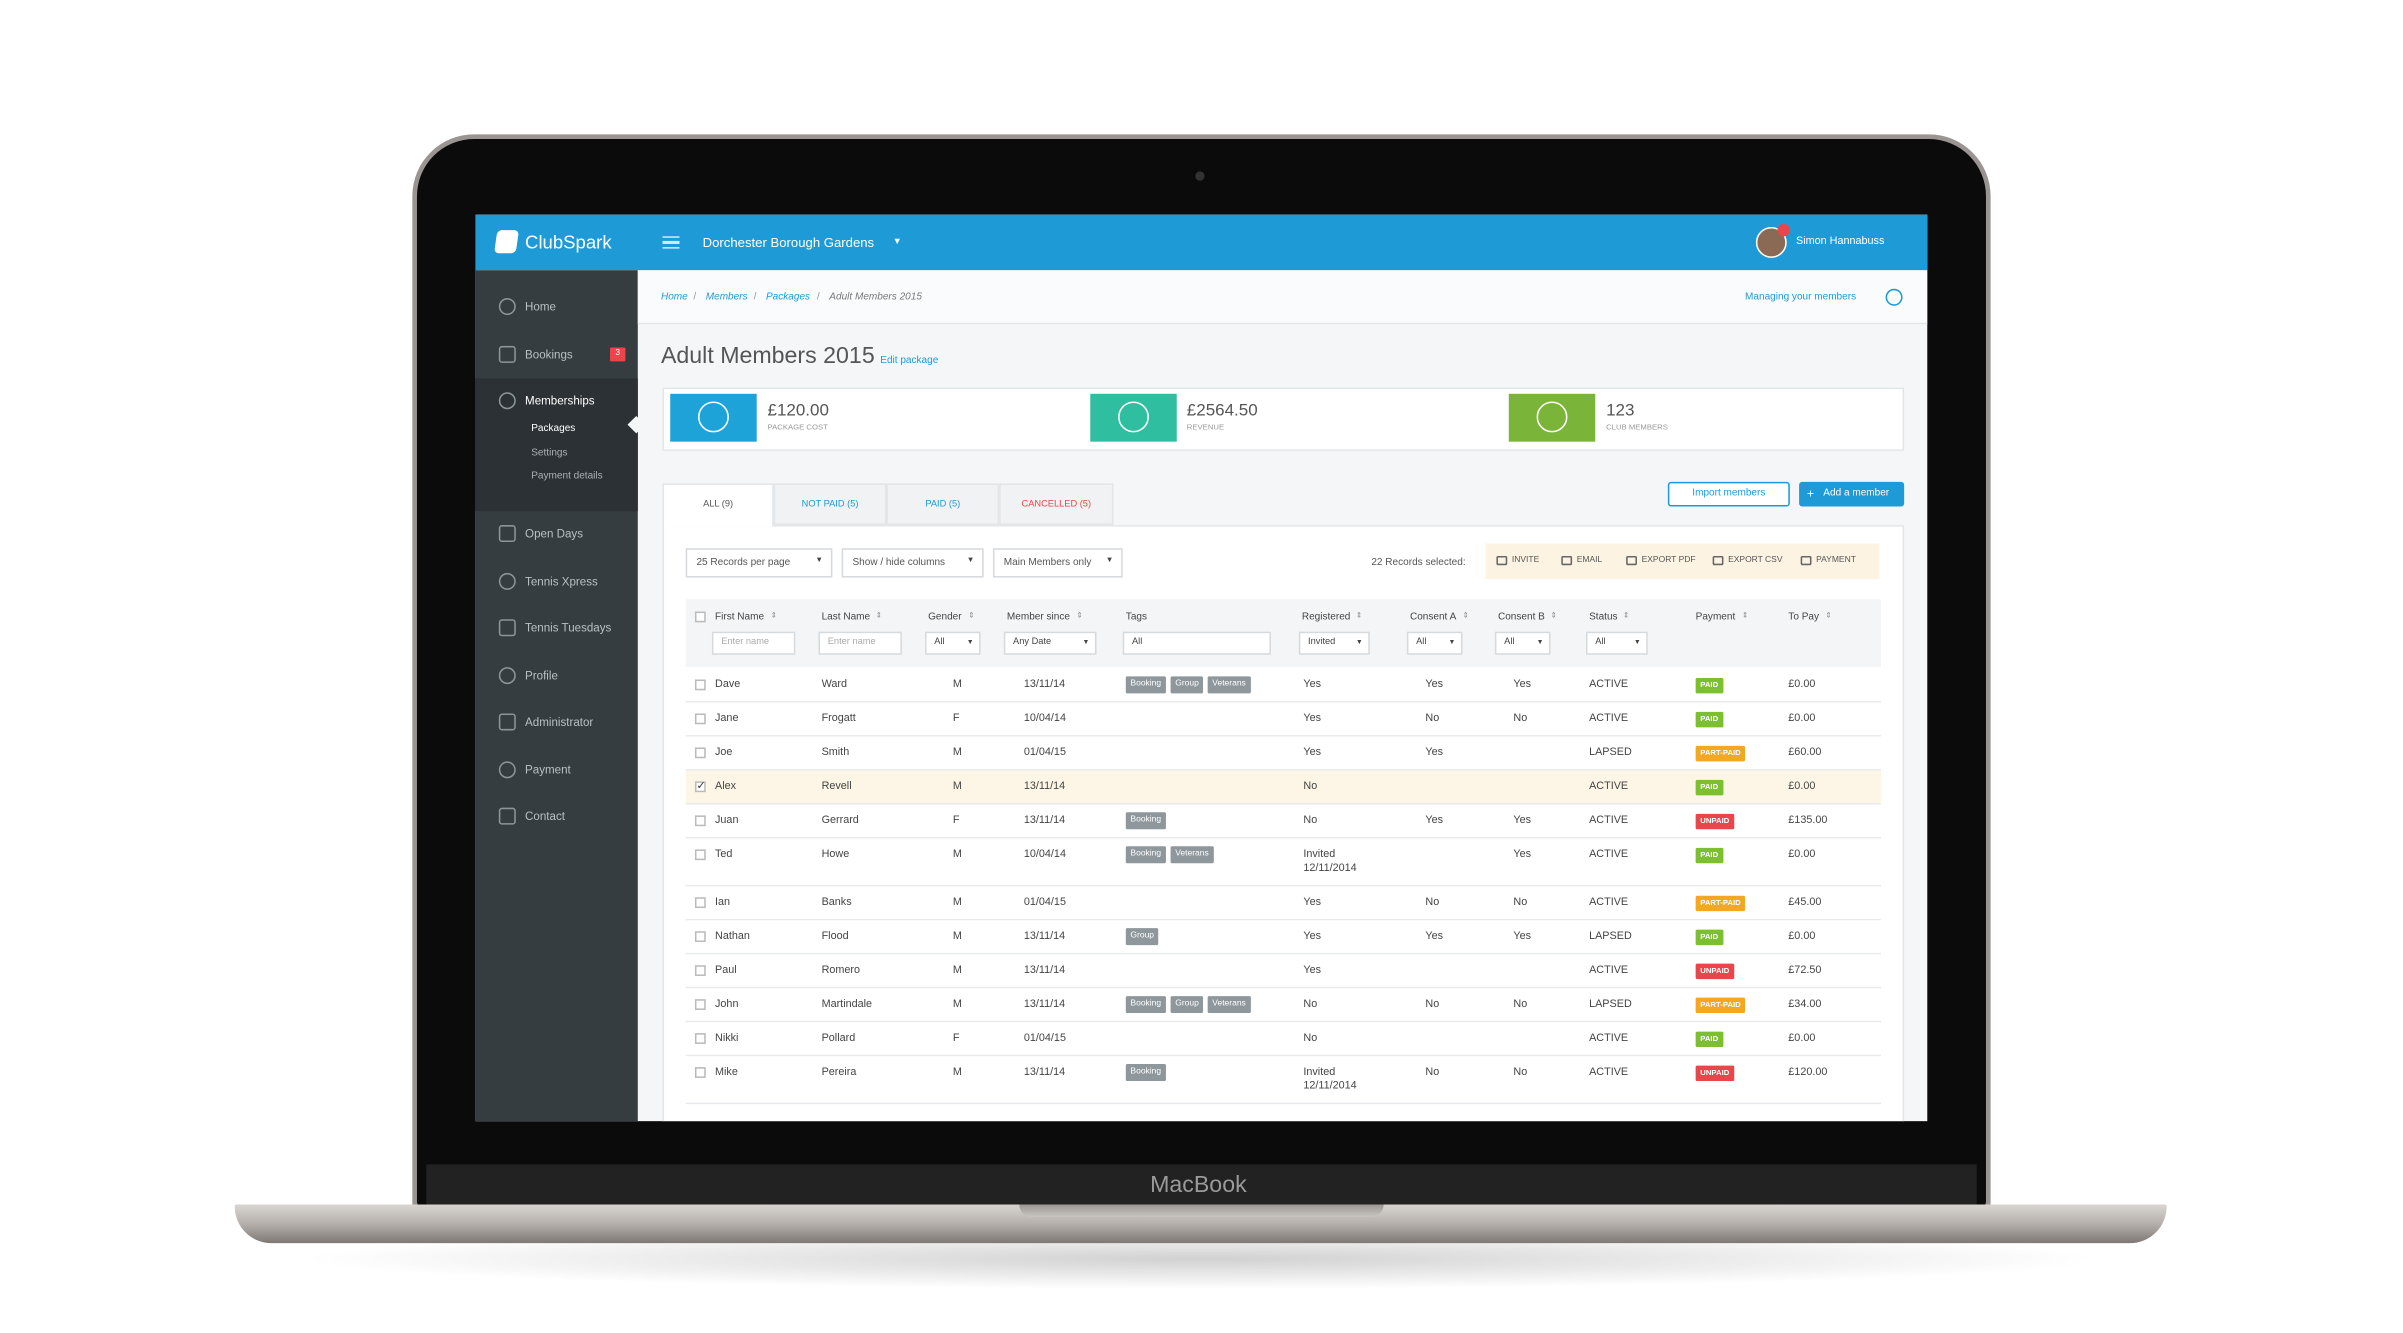 This screenshot has width=2403, height=1333. What do you see at coordinates (1720, 903) in the screenshot?
I see `payment-badge: PART-PAID` at bounding box center [1720, 903].